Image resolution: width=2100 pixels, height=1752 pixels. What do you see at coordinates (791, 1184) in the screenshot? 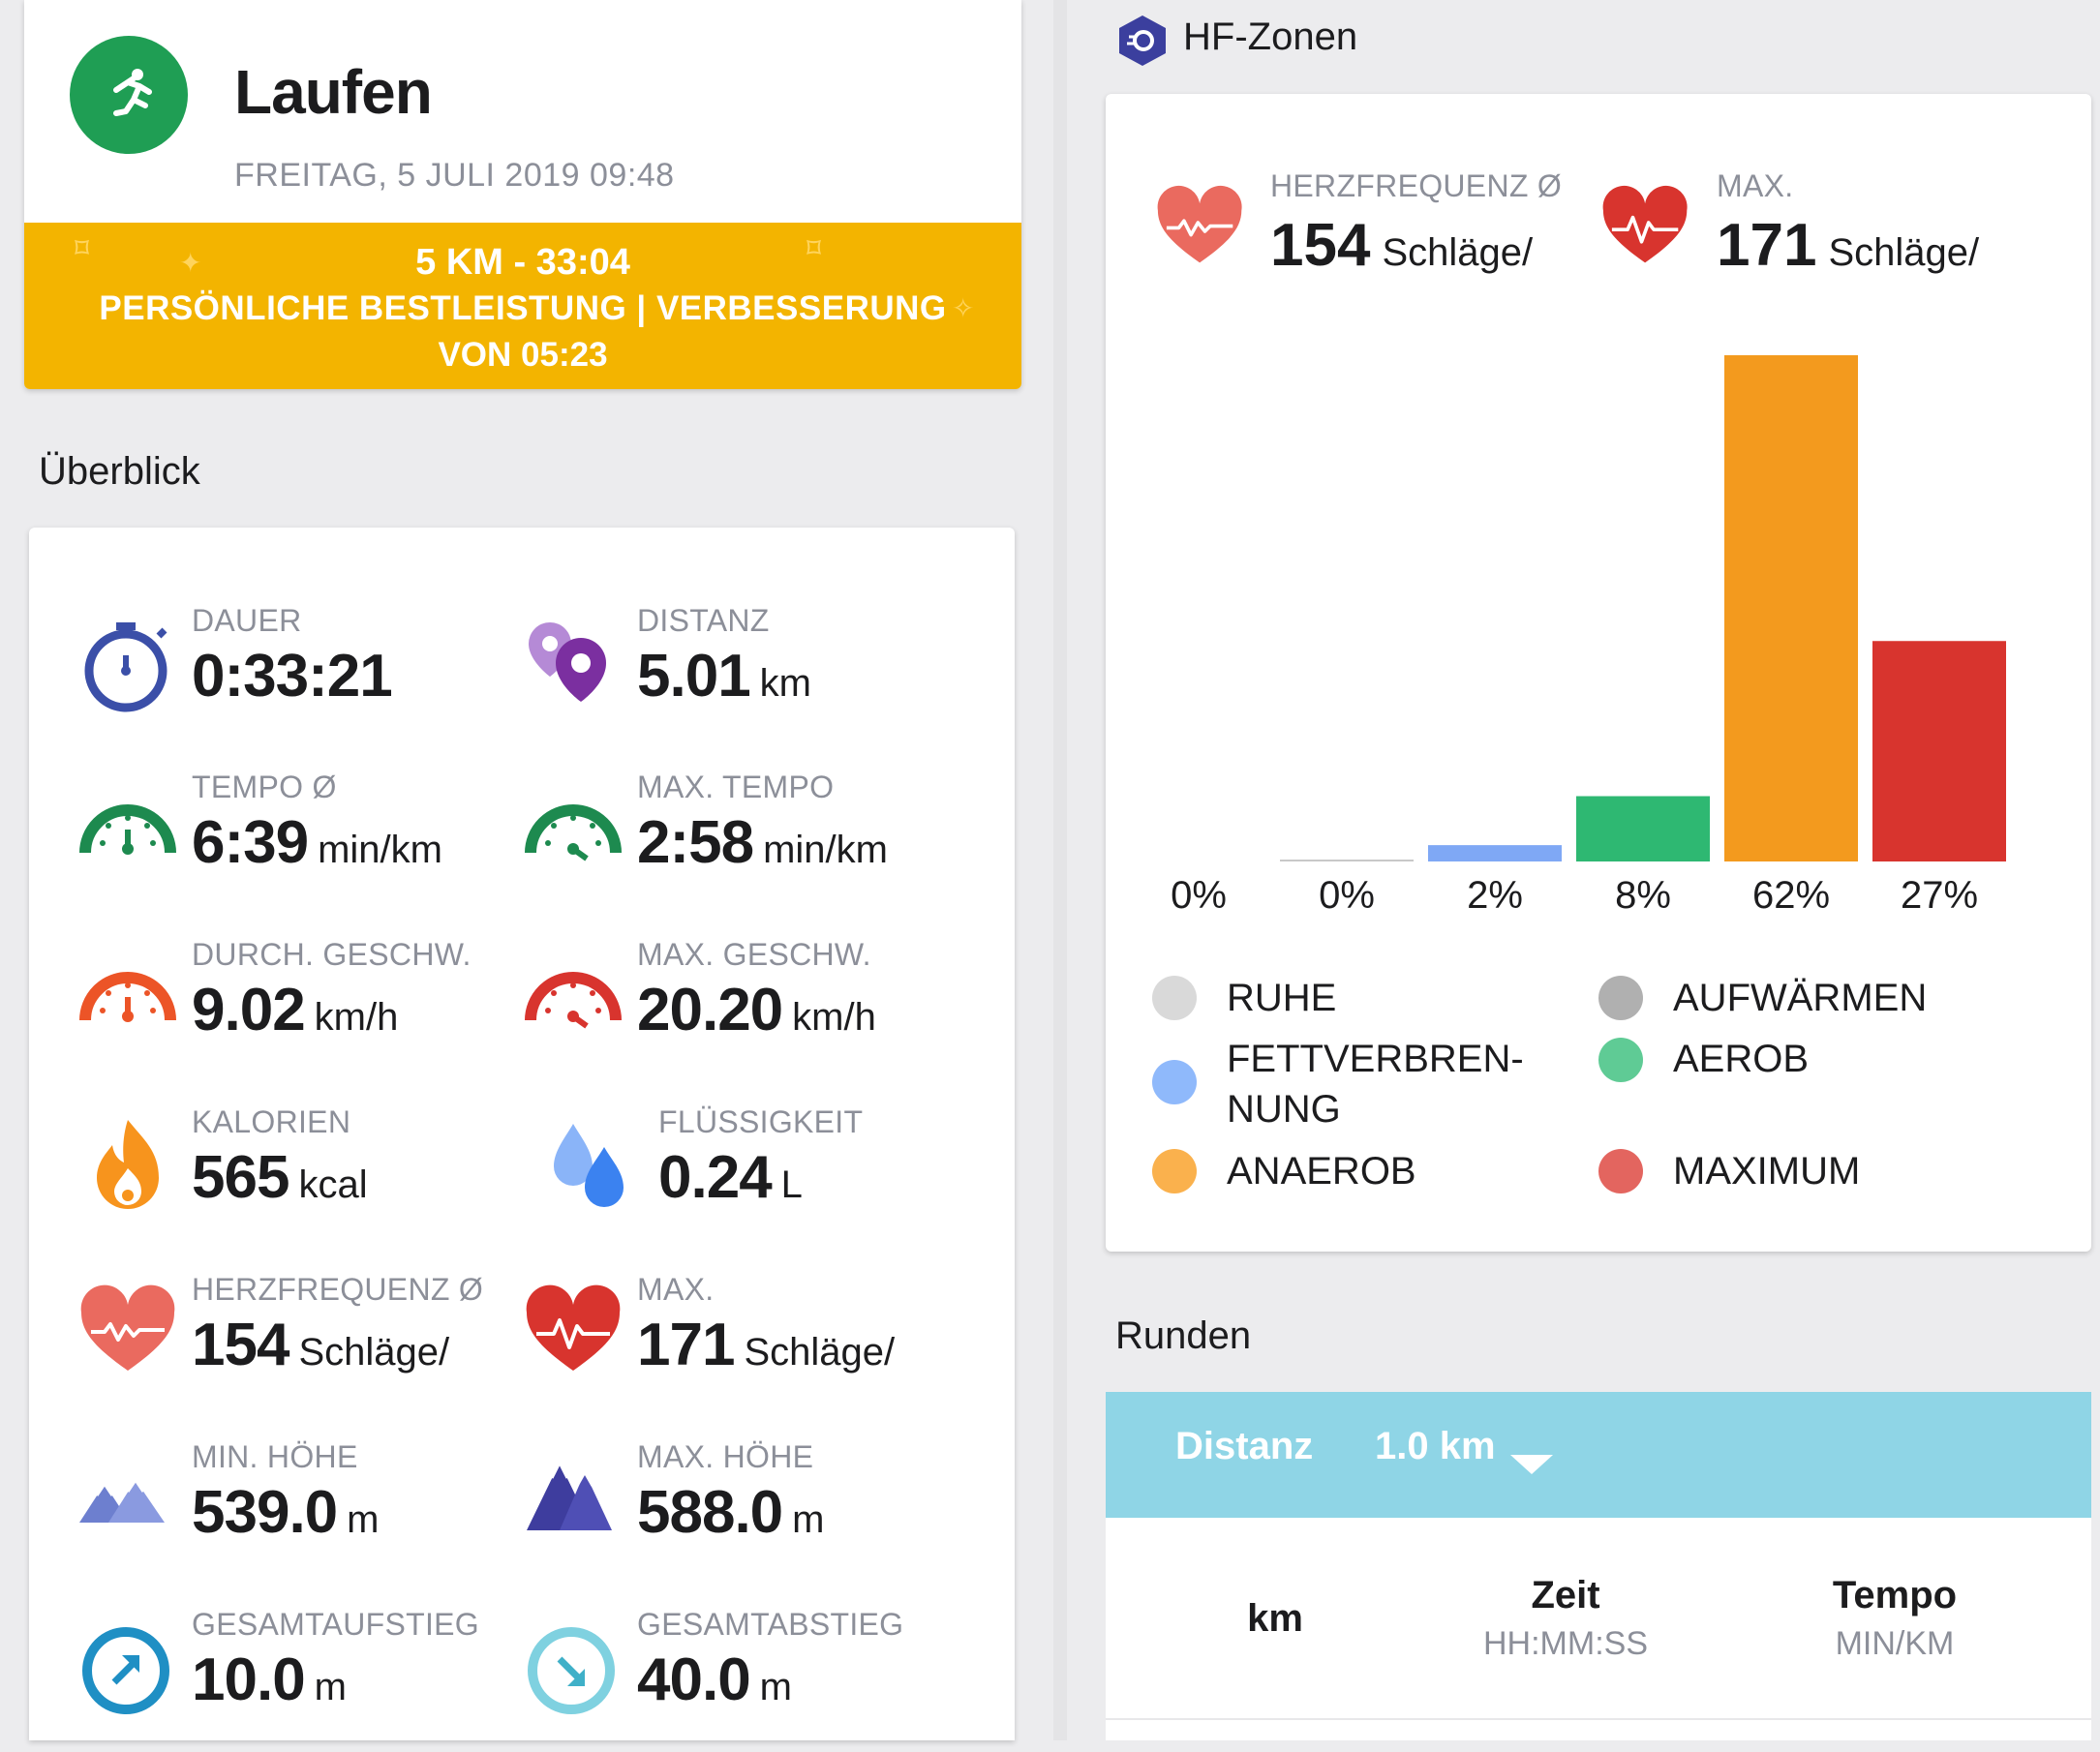
I see `metric-unit: L` at bounding box center [791, 1184].